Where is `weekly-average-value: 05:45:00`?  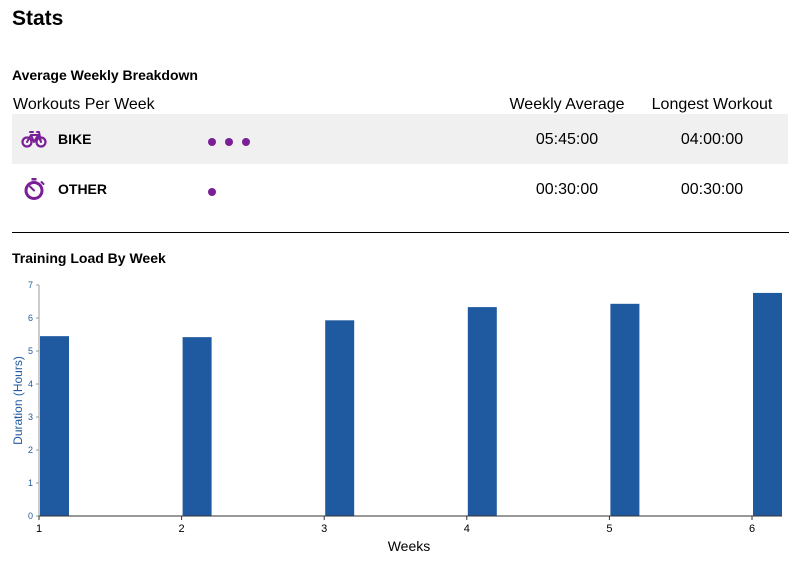
weekly-average-value: 05:45:00 is located at coordinates (567, 139).